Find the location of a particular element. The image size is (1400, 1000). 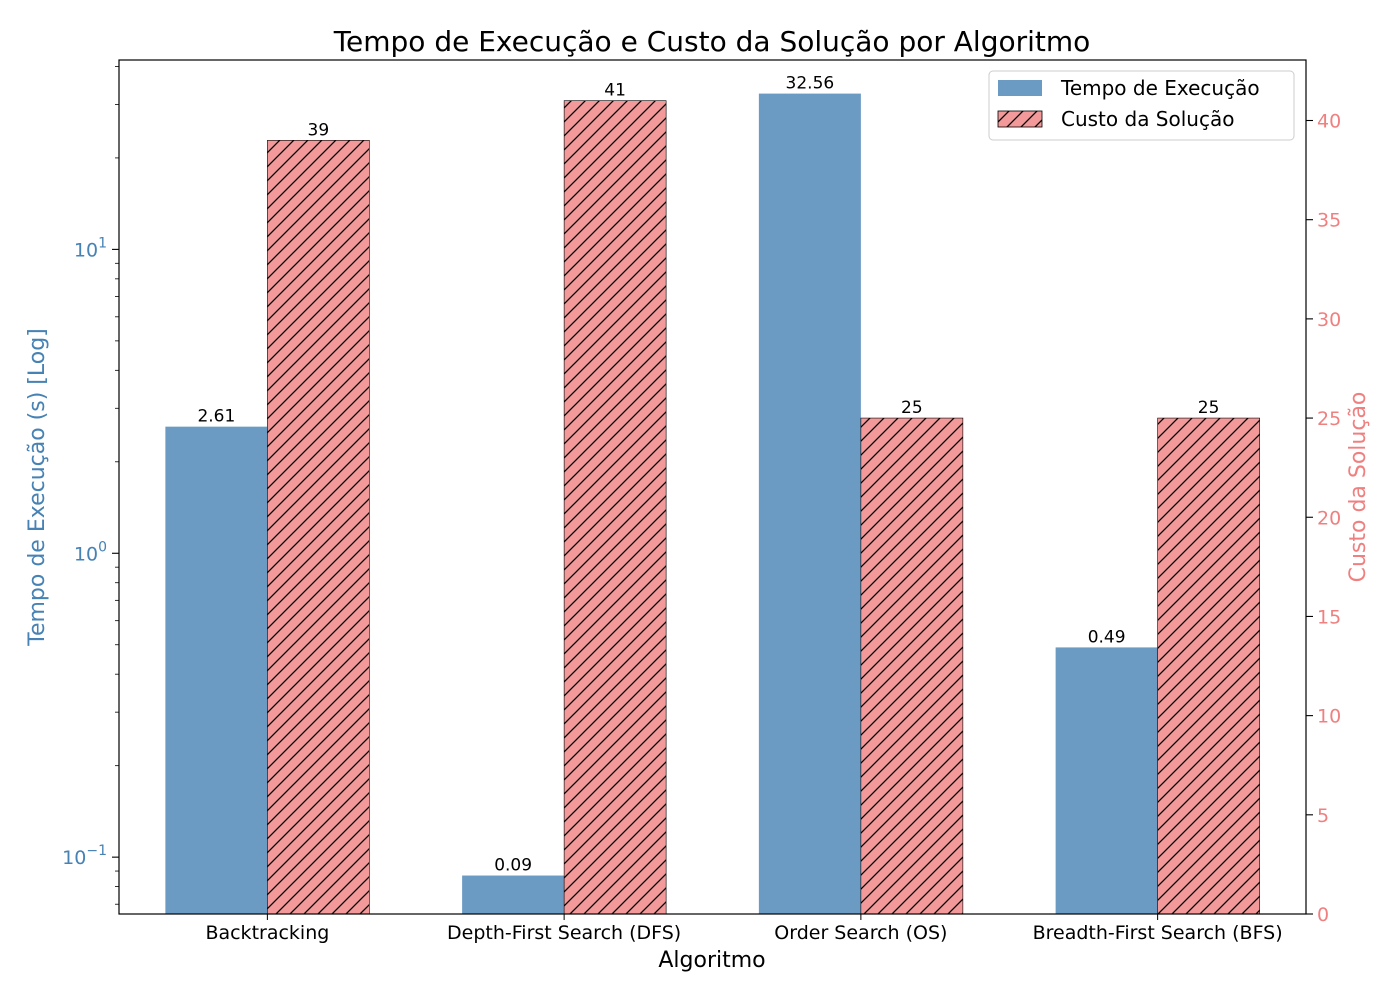

left-tick-label-1: 10⁰ is located at coordinates (90, 552).